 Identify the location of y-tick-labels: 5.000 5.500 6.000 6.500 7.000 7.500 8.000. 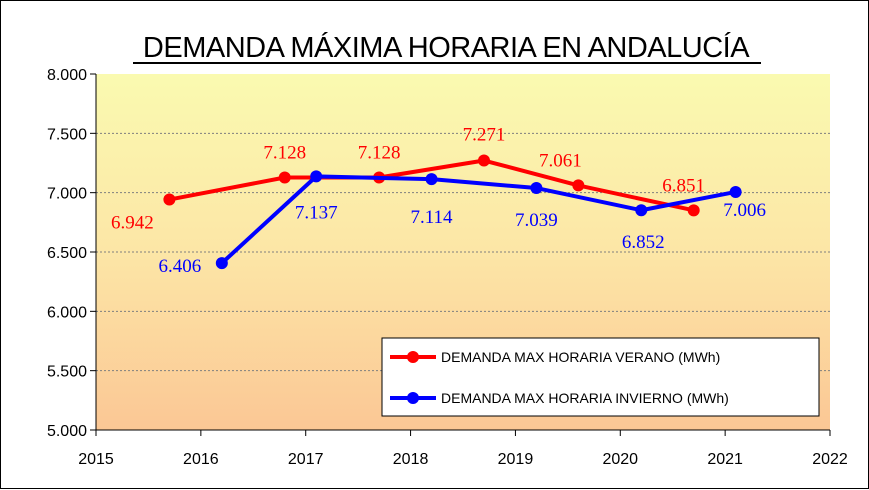
(67, 253).